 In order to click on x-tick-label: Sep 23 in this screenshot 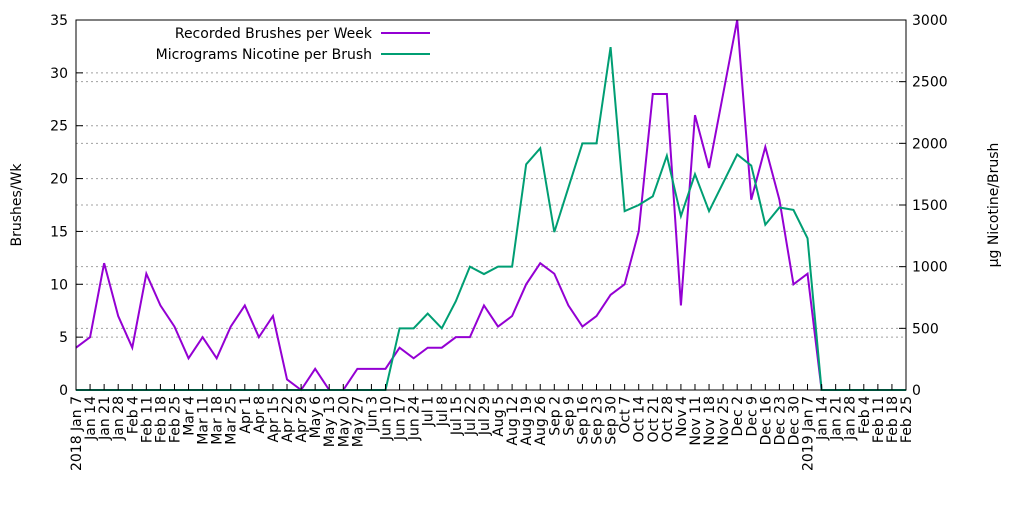, I will do `click(598, 420)`.